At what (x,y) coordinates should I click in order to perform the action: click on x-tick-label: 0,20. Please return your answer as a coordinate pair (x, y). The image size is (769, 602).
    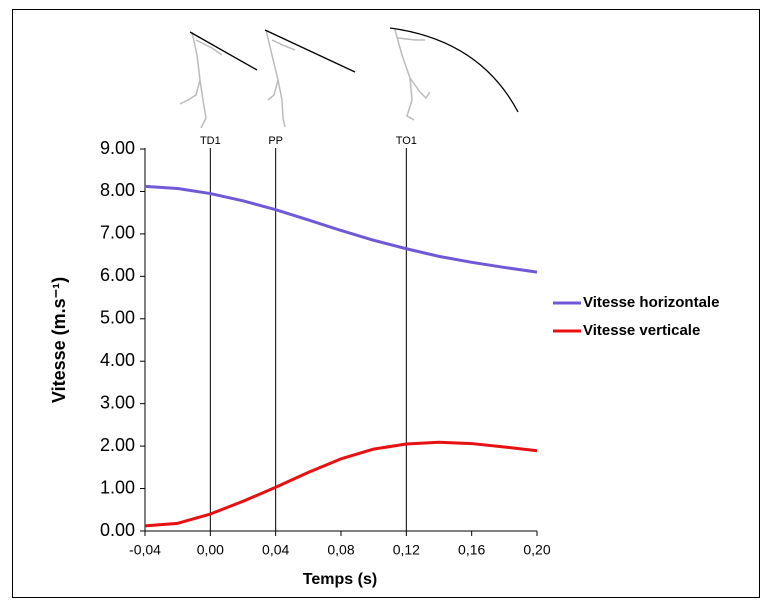
    Looking at the image, I should click on (536, 550).